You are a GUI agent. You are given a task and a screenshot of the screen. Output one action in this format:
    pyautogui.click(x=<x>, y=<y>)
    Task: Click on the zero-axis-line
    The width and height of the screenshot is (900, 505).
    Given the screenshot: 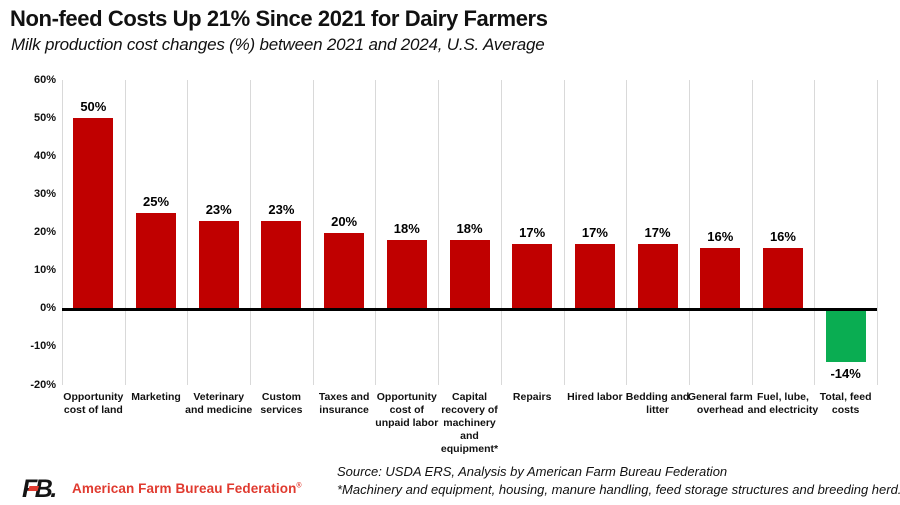 What is the action you would take?
    pyautogui.click(x=469, y=309)
    